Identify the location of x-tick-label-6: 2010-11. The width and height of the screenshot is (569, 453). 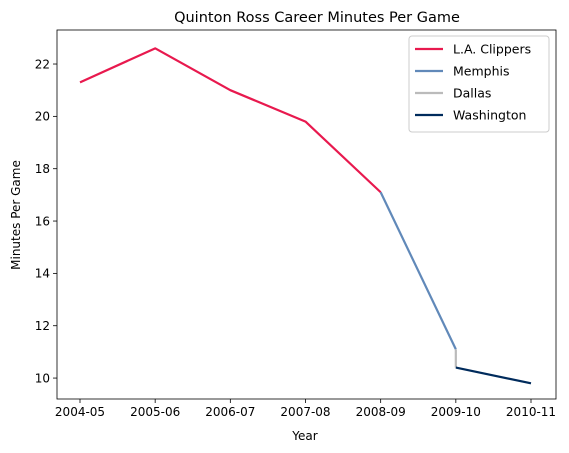
(531, 412).